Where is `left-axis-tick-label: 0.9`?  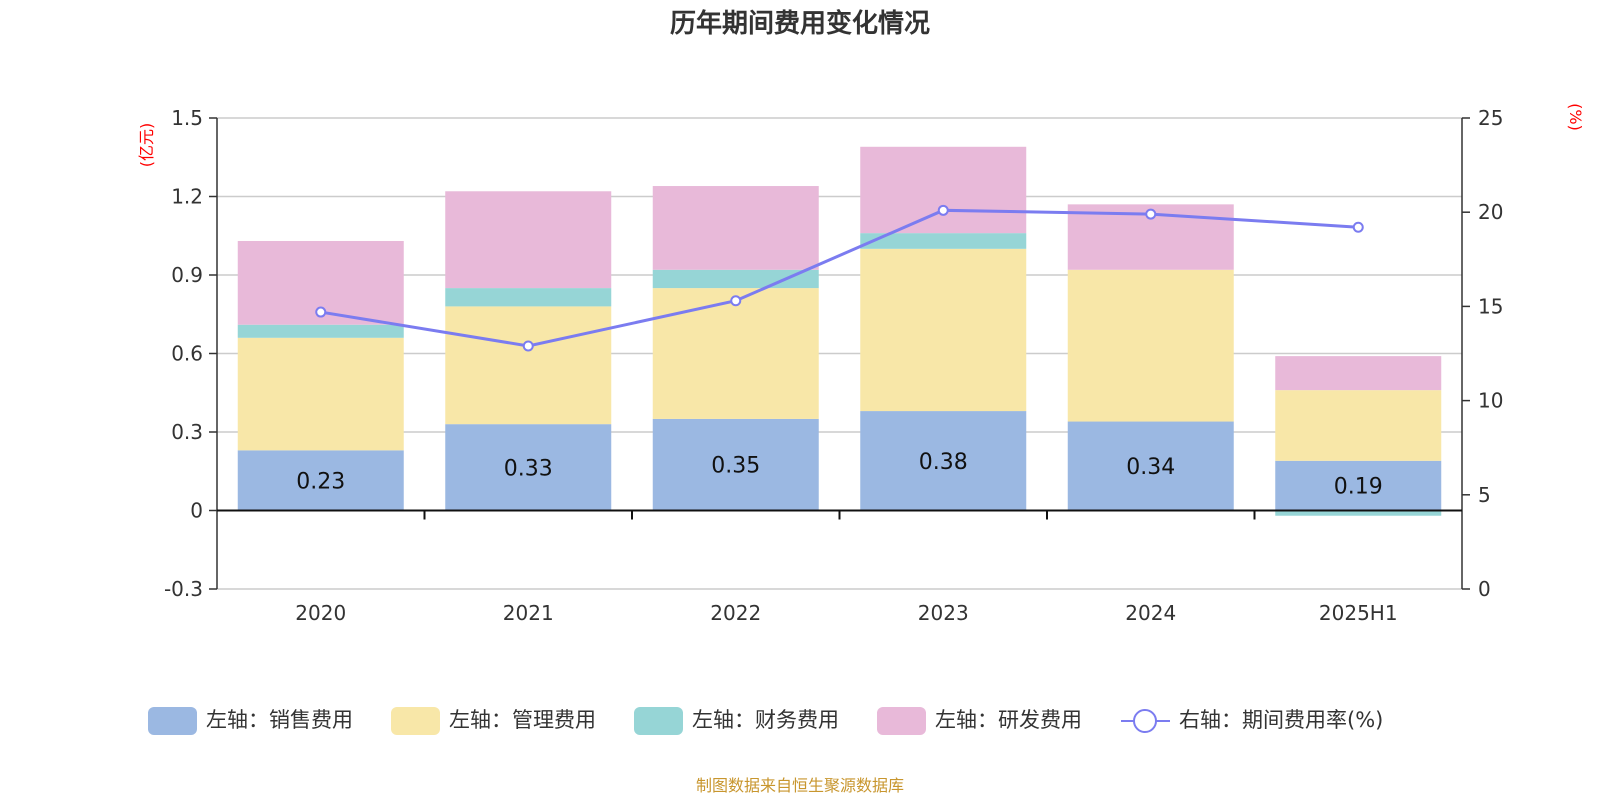 left-axis-tick-label: 0.9 is located at coordinates (187, 275).